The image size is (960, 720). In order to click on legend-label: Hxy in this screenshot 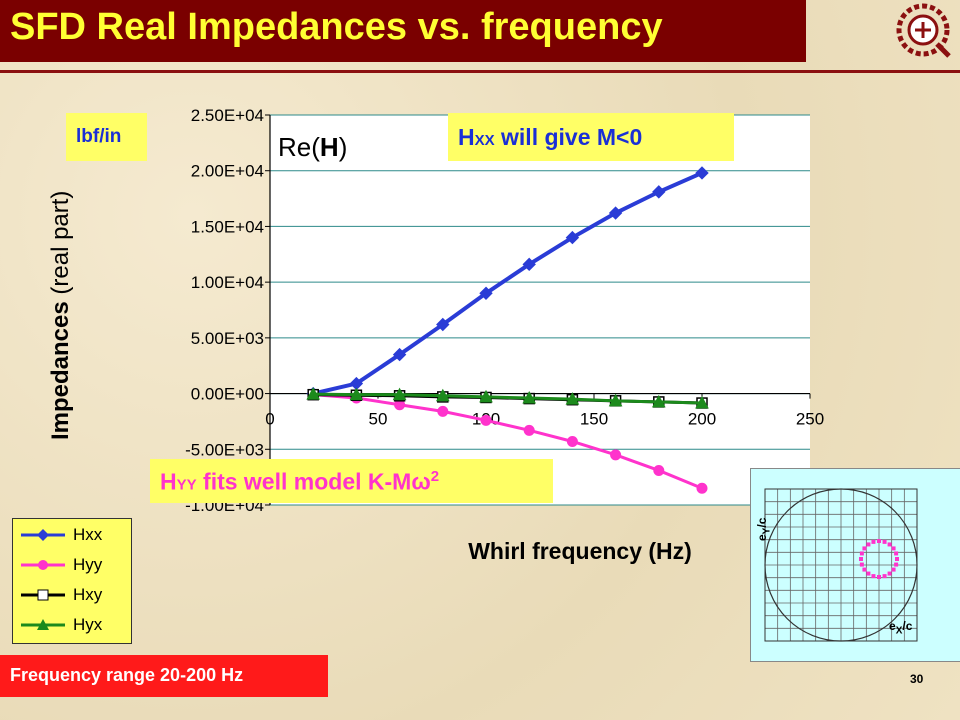, I will do `click(88, 594)`.